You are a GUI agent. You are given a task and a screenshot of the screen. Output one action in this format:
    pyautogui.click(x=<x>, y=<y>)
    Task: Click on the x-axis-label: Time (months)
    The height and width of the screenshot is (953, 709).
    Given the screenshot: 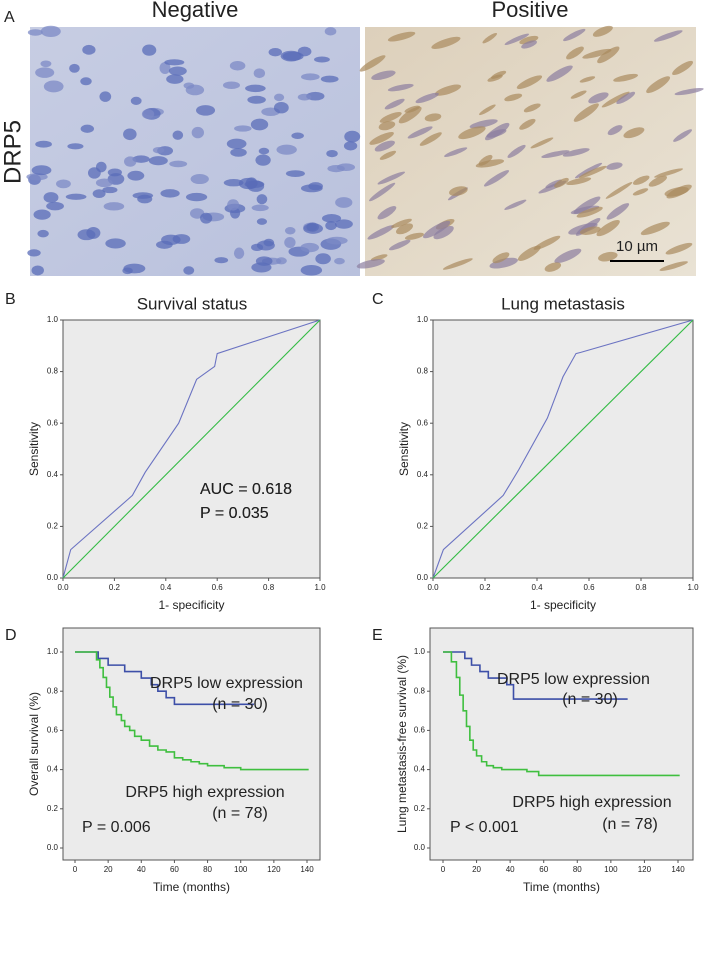 What is the action you would take?
    pyautogui.click(x=191, y=887)
    